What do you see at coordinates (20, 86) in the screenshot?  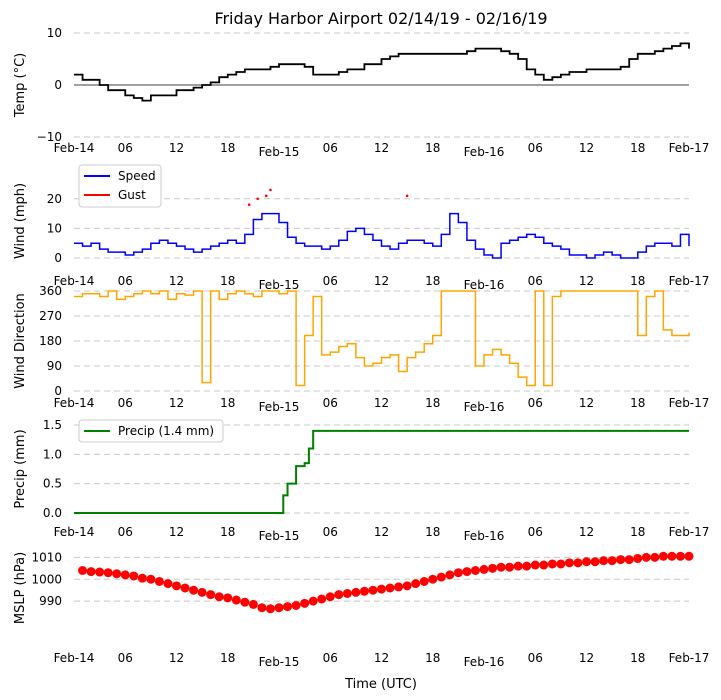 I see `y-axis-label: Temp (°C)` at bounding box center [20, 86].